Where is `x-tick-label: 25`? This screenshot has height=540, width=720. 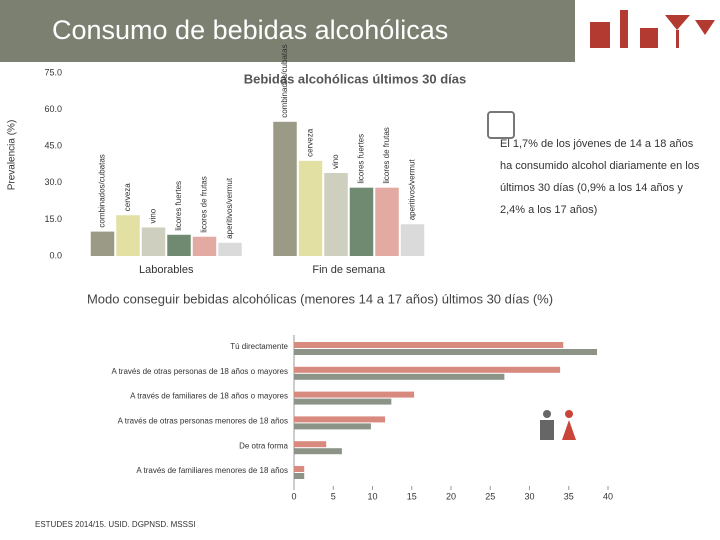
x-tick-label: 25 is located at coordinates (490, 496).